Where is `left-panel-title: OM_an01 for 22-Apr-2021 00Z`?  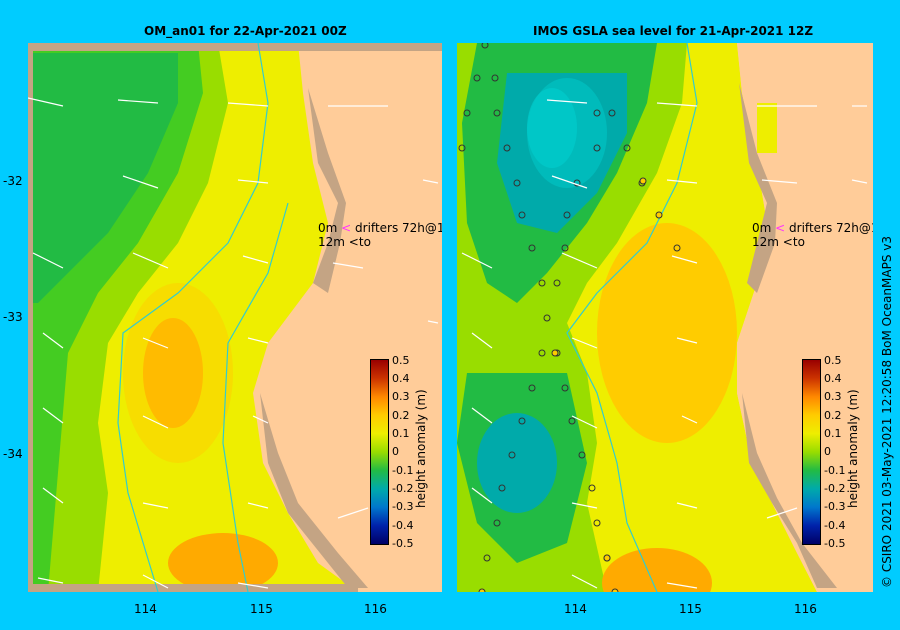 left-panel-title: OM_an01 for 22-Apr-2021 00Z is located at coordinates (245, 31).